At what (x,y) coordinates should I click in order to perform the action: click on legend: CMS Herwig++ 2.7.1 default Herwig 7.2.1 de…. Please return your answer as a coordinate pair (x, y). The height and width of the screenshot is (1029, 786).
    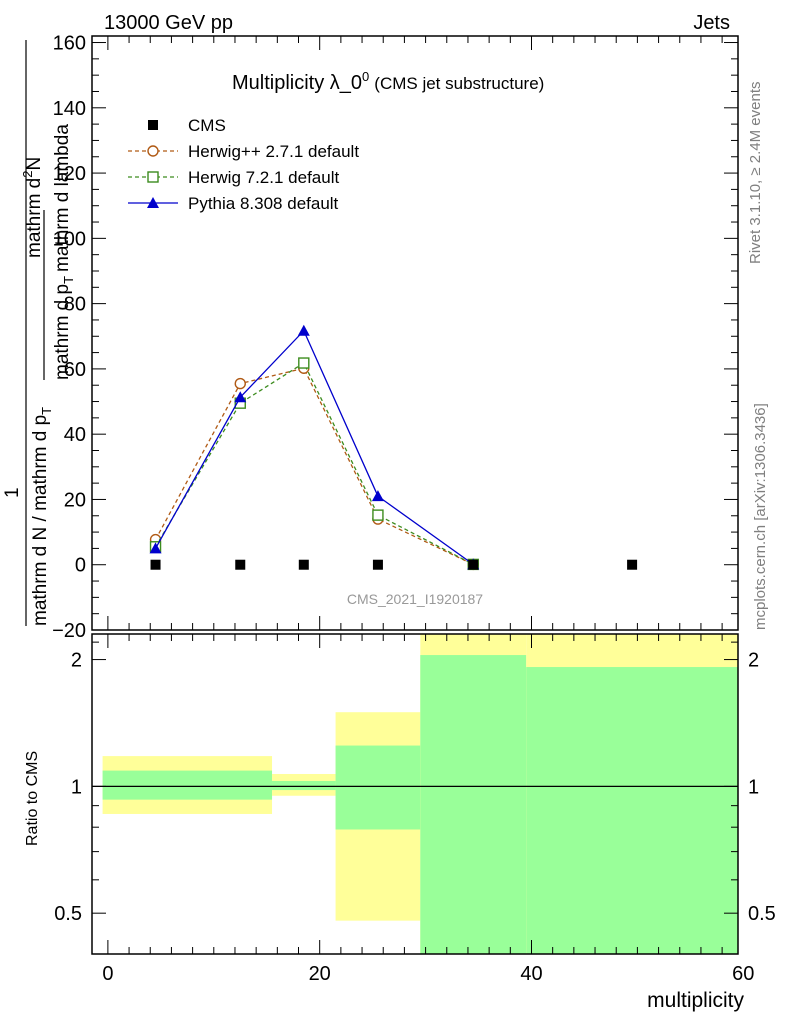
    Looking at the image, I should click on (243, 164).